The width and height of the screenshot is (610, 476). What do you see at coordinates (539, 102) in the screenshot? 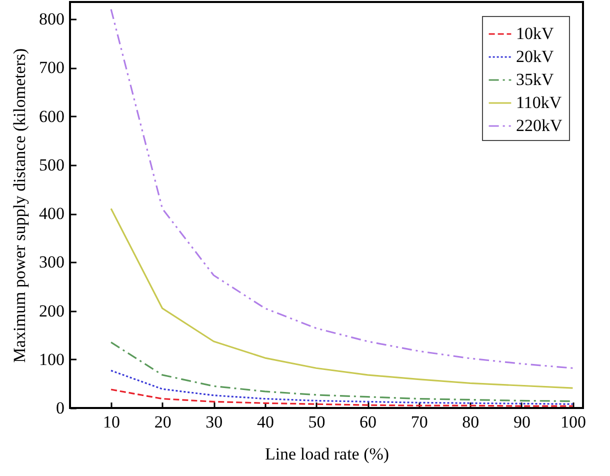
I see `legend-label: 110kV` at bounding box center [539, 102].